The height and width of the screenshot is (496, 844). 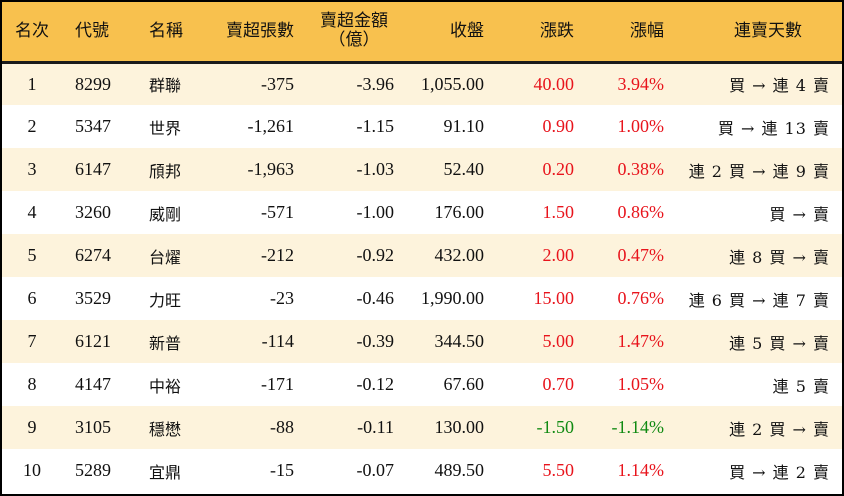 What do you see at coordinates (464, 169) in the screenshot?
I see `cell-close: 52.40` at bounding box center [464, 169].